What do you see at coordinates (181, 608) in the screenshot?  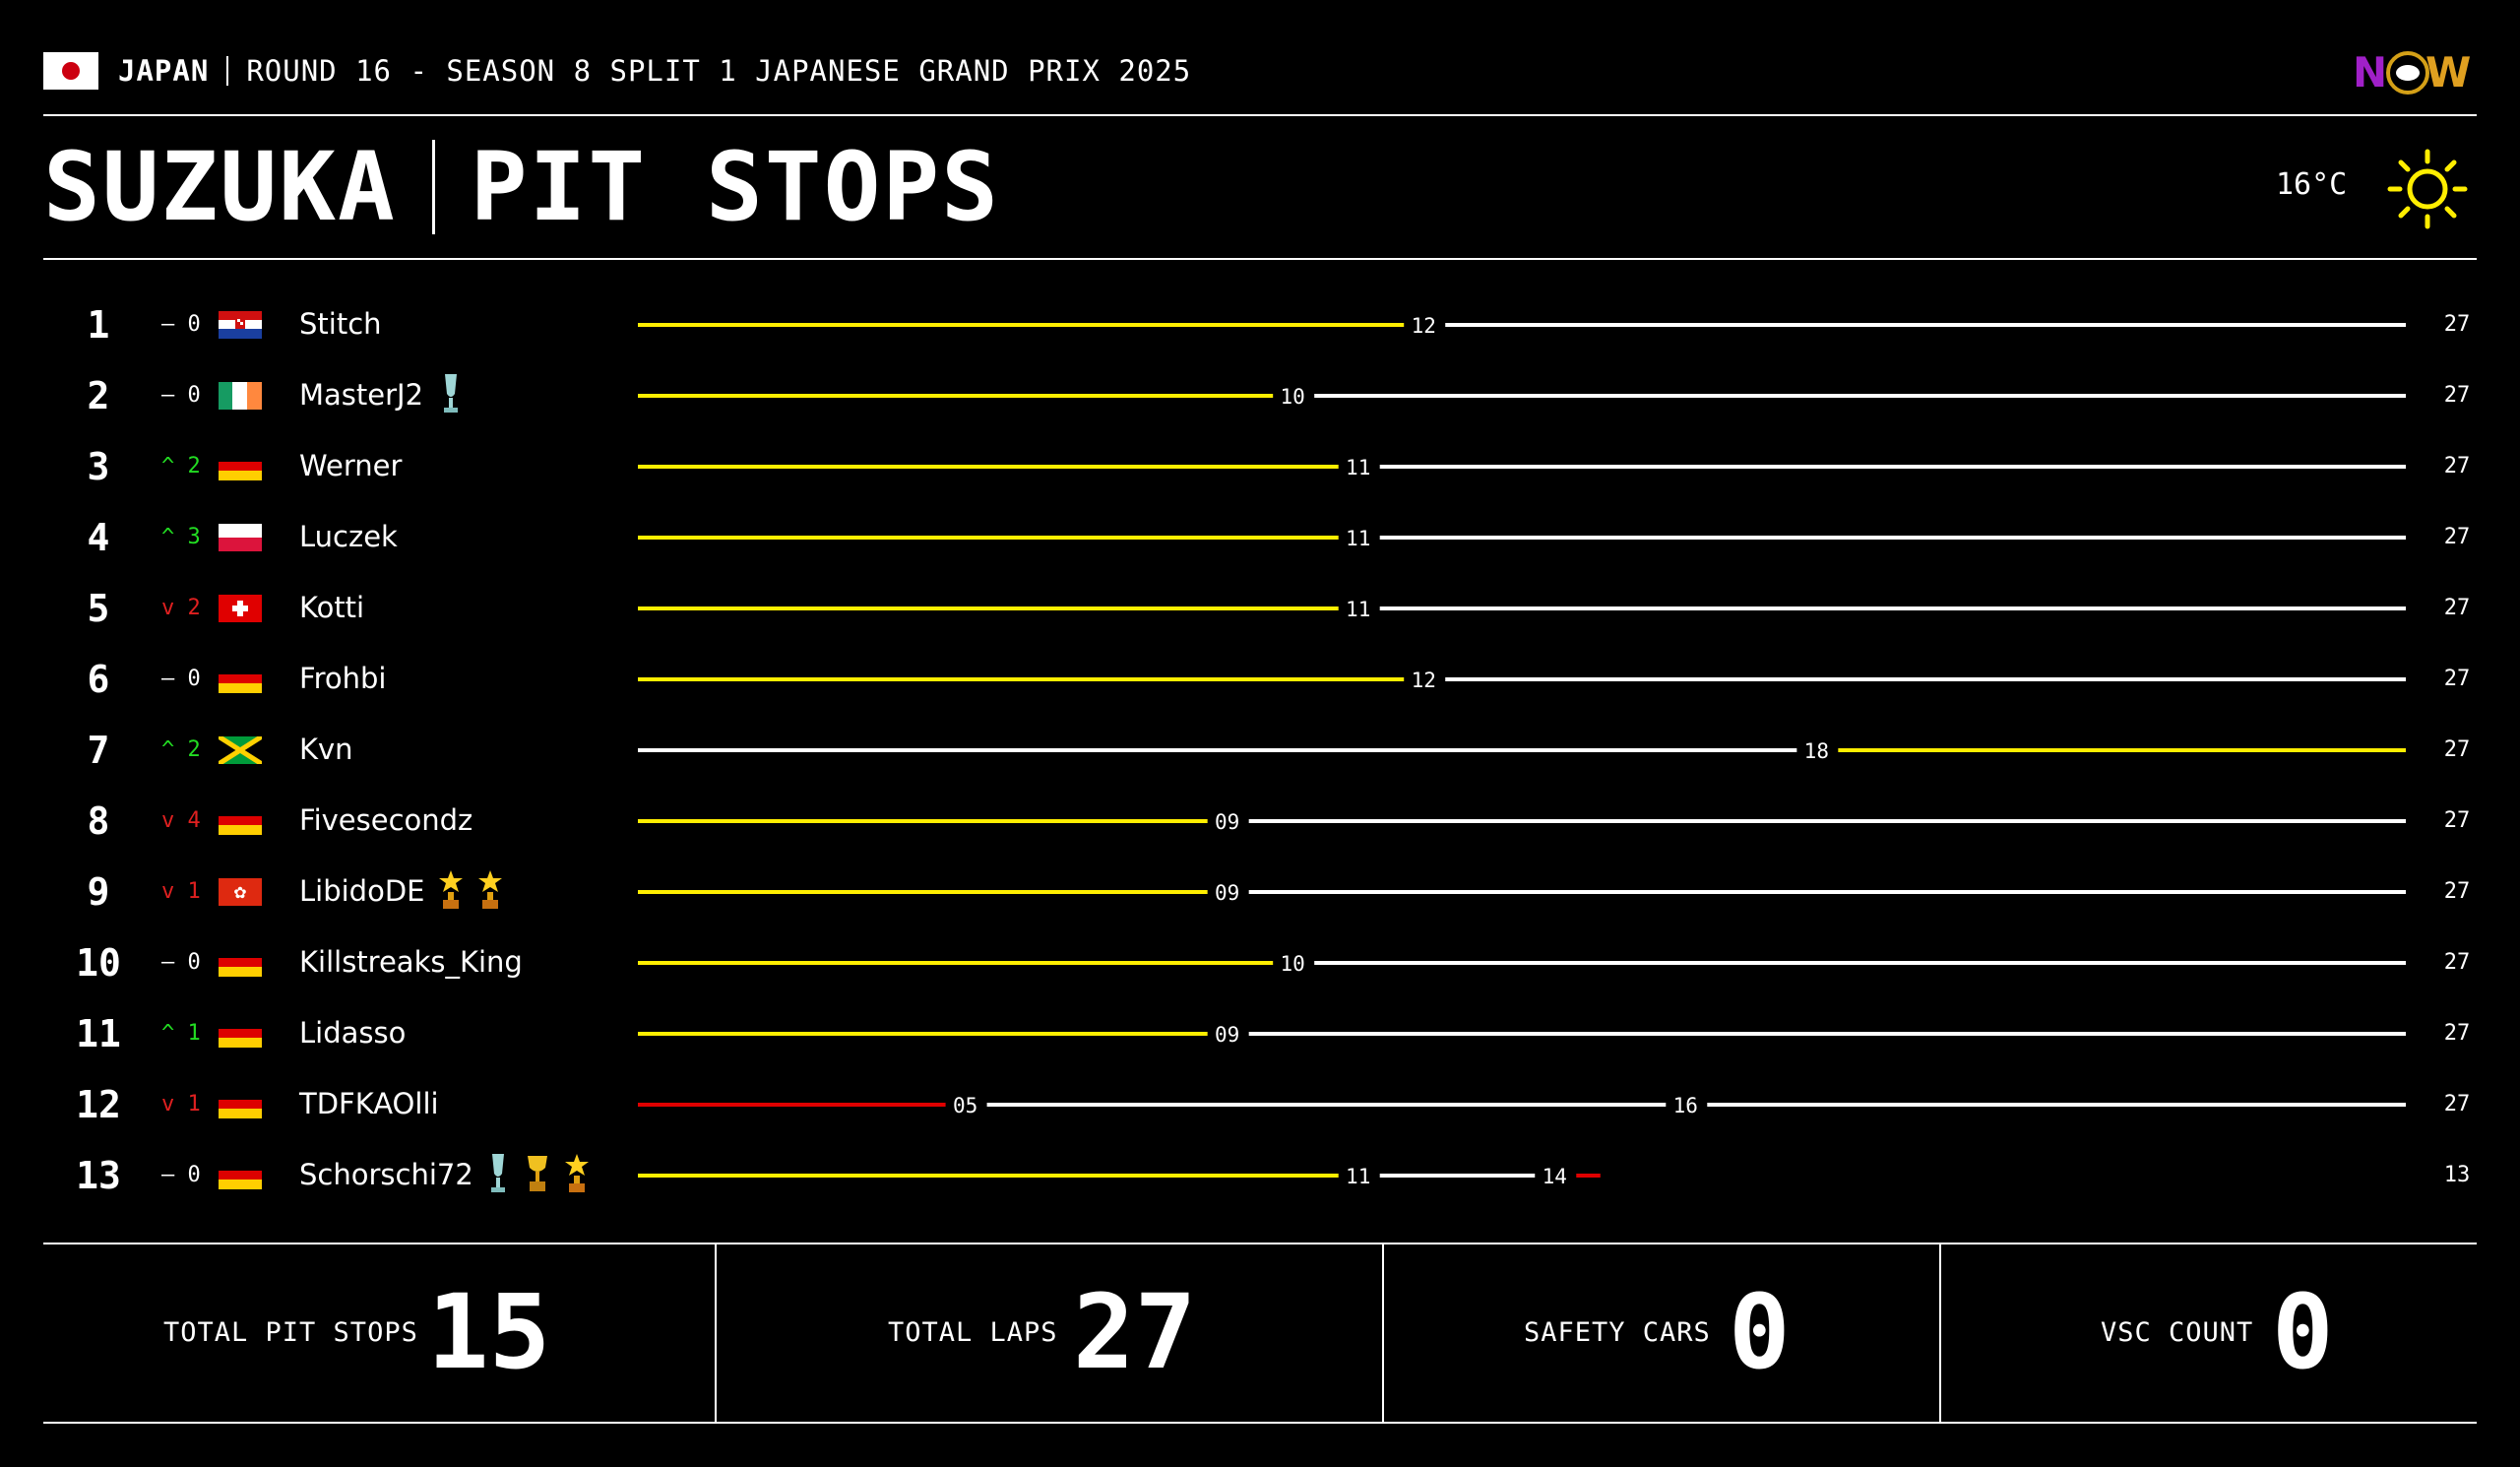 I see `position-change: v 2` at bounding box center [181, 608].